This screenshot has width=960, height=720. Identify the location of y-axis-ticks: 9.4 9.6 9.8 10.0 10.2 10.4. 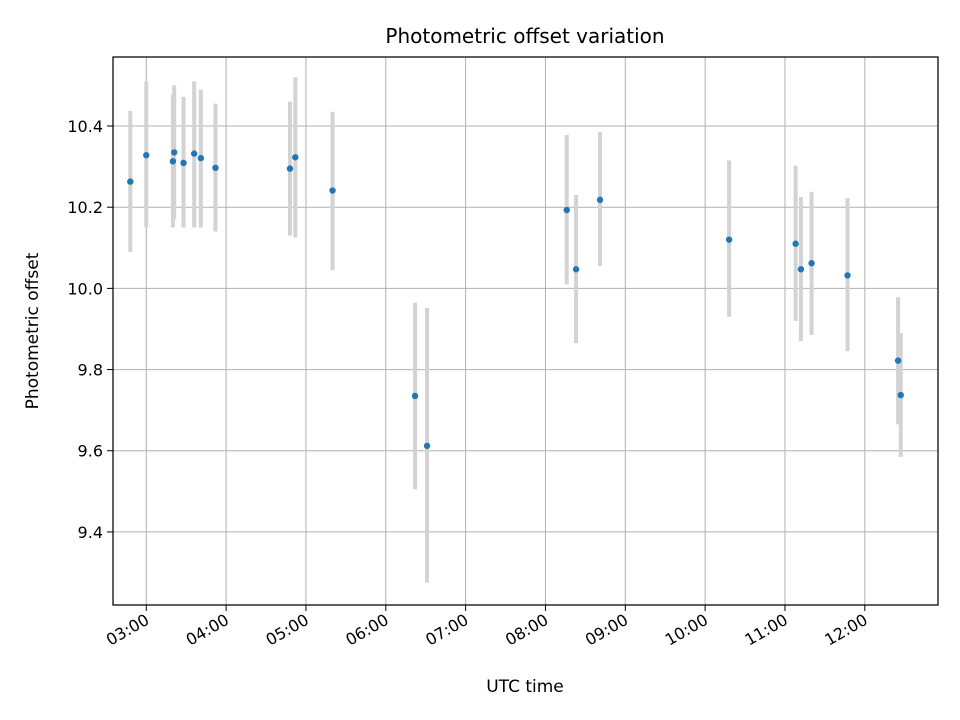
(90, 329).